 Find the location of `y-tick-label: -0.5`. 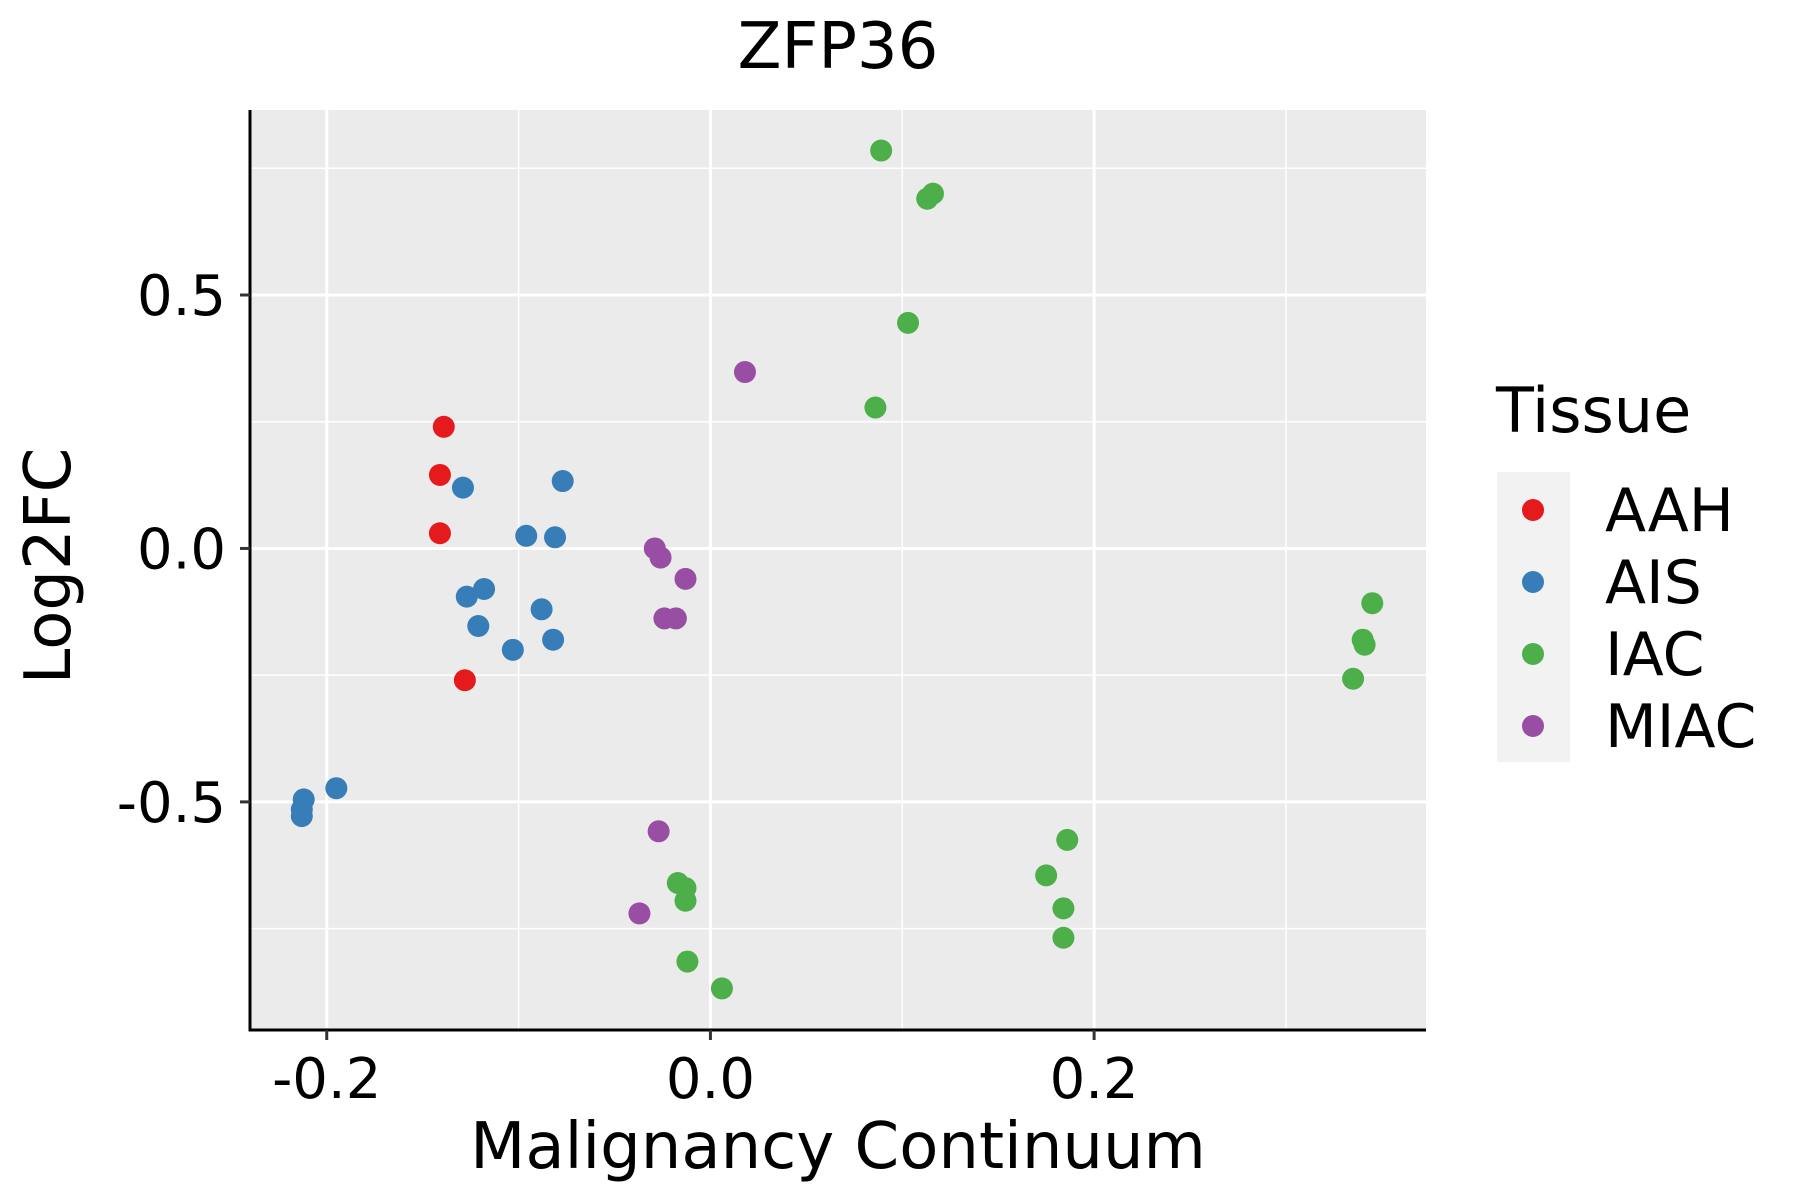

y-tick-label: -0.5 is located at coordinates (171, 803).